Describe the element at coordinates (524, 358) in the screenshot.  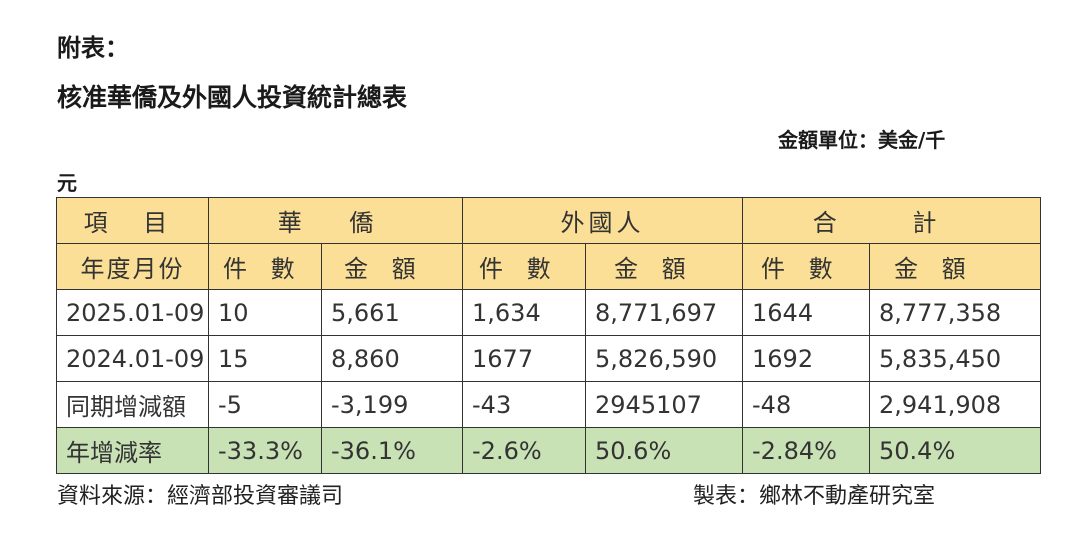
I see `f-cases-cell: 1677` at that location.